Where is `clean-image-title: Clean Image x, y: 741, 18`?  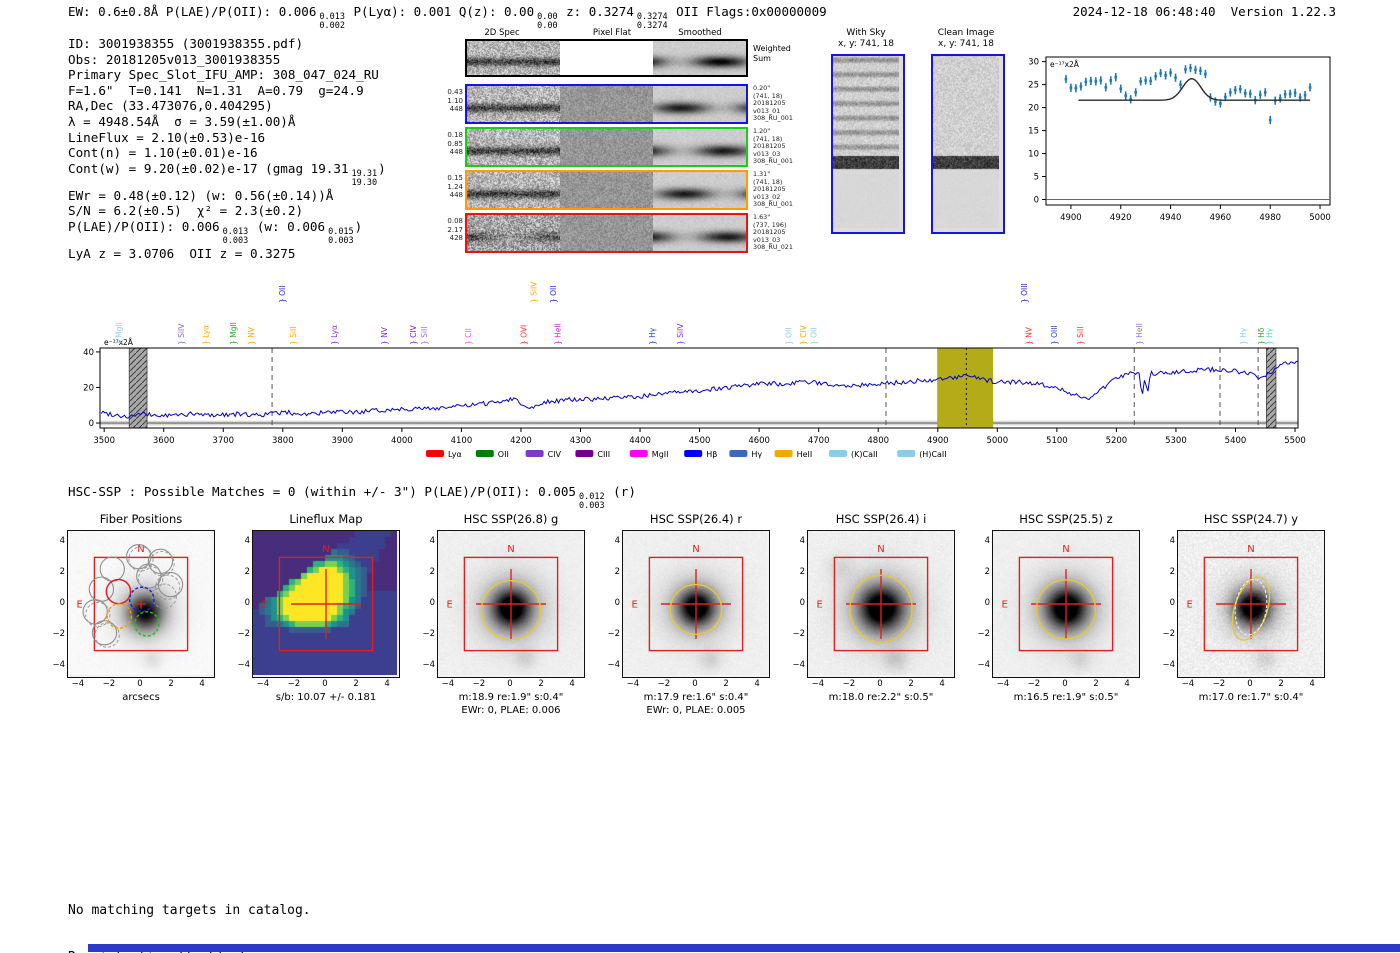 clean-image-title: Clean Image x, y: 741, 18 is located at coordinates (966, 39).